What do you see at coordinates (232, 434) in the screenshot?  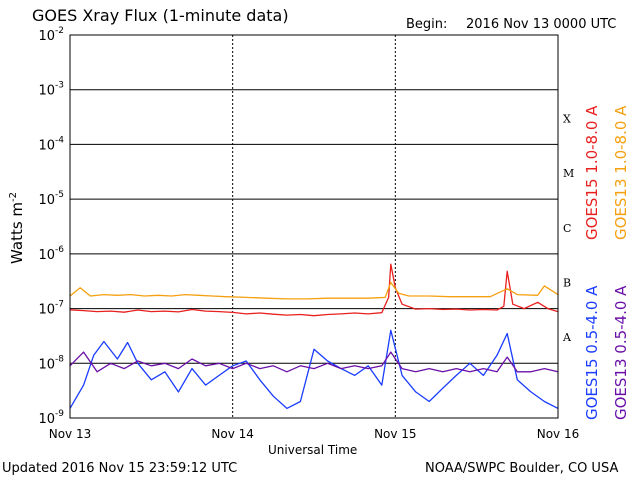 I see `x-tick-label: Nov 14` at bounding box center [232, 434].